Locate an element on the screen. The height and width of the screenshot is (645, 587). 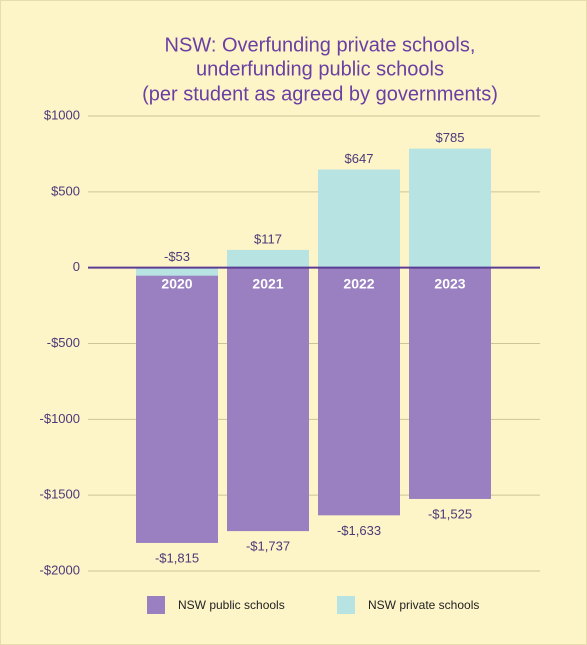
y-tick-label: -$1000 is located at coordinates (60, 418).